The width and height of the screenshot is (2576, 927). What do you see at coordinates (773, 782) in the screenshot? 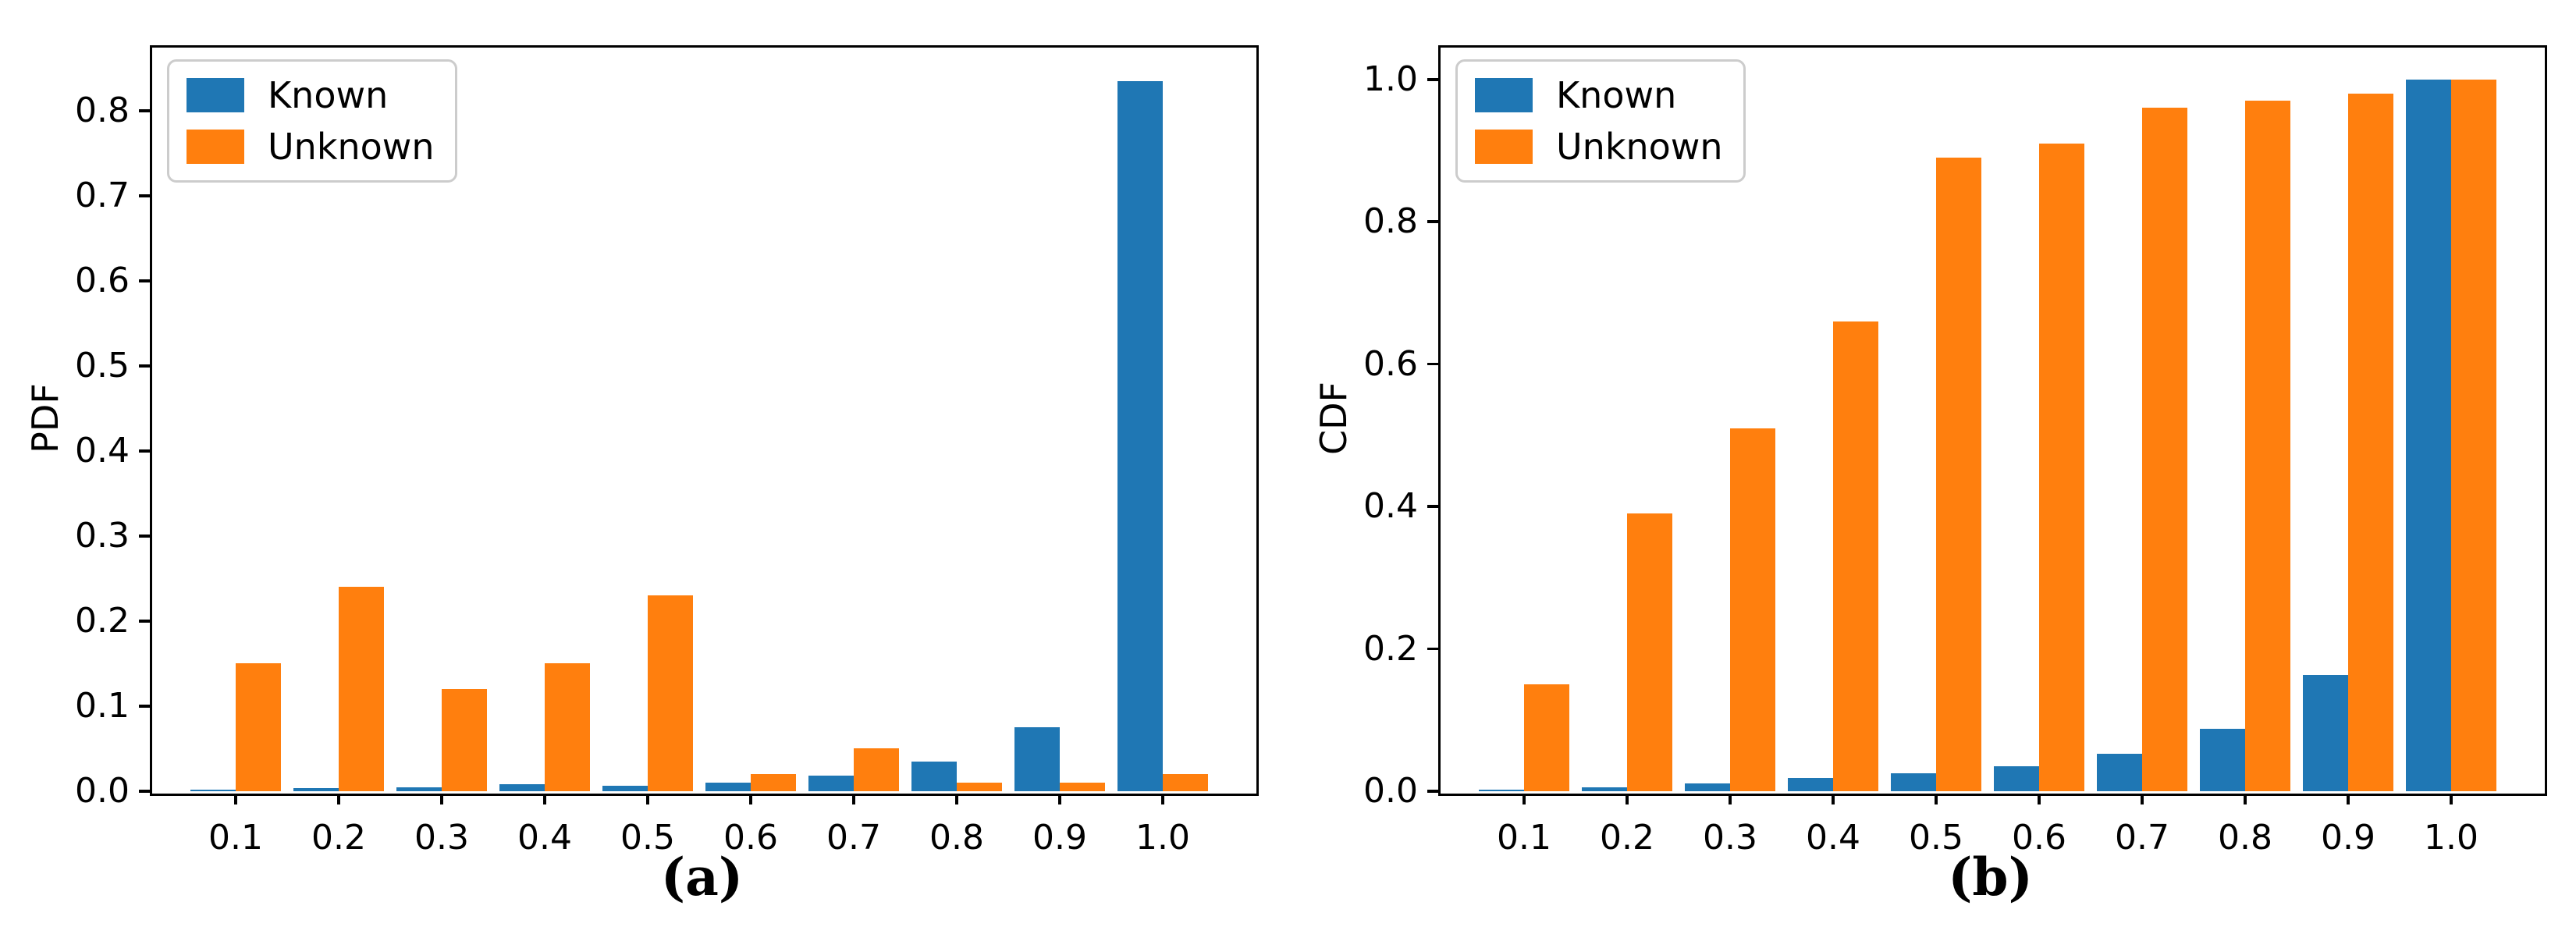
I see `bar-unknown-0.6` at bounding box center [773, 782].